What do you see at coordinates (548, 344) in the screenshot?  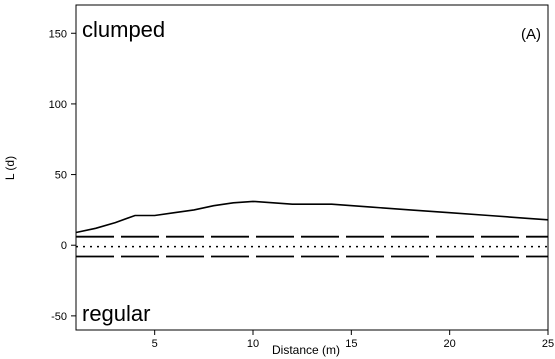 I see `x-tick-label: 25` at bounding box center [548, 344].